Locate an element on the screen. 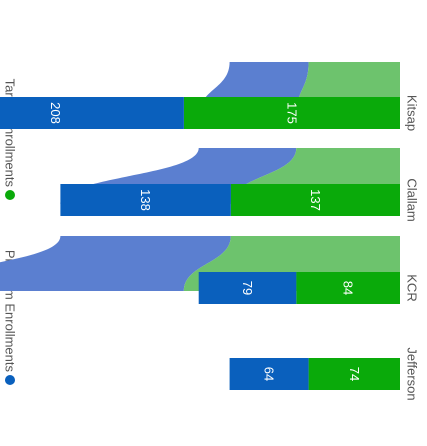 The width and height of the screenshot is (427, 446). data-label-target-kitsap: 175 is located at coordinates (291, 113).